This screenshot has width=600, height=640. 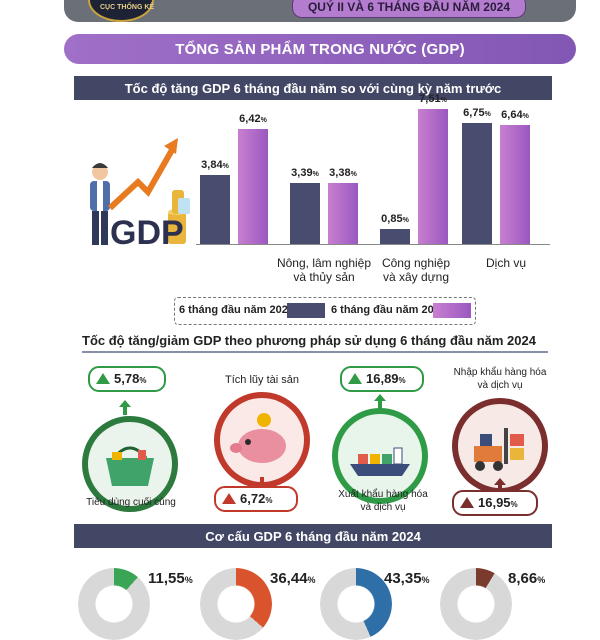 I want to click on imports-value-pill: 16,95%, so click(x=495, y=503).